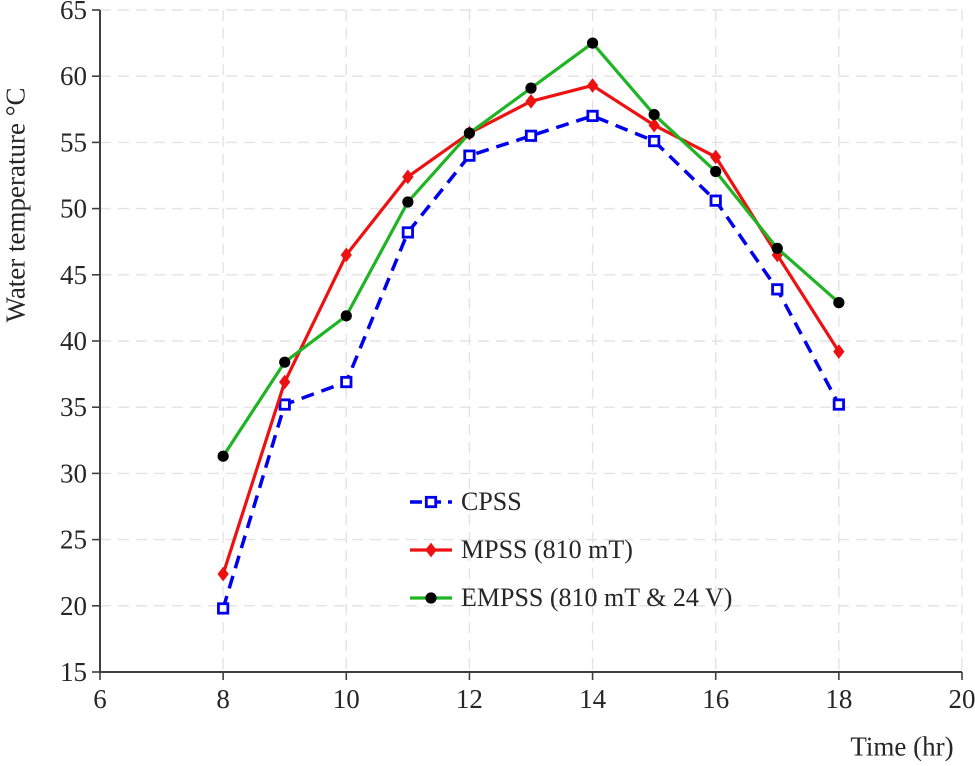 The height and width of the screenshot is (766, 975). I want to click on legend-item-mpss: MPSS (810 mT), so click(571, 550).